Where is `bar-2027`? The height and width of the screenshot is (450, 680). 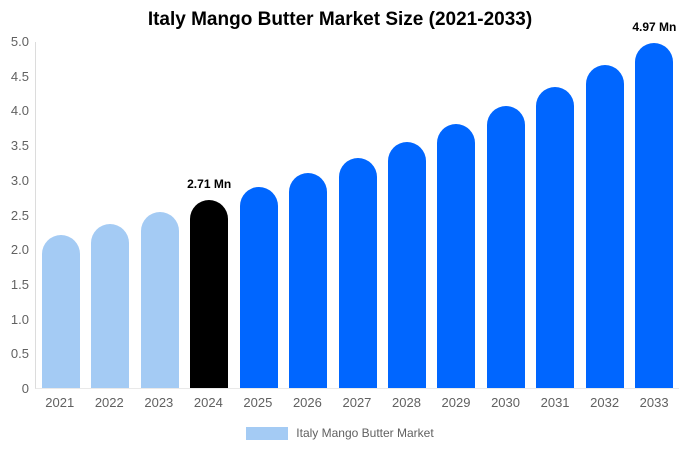
bar-2027 is located at coordinates (357, 272).